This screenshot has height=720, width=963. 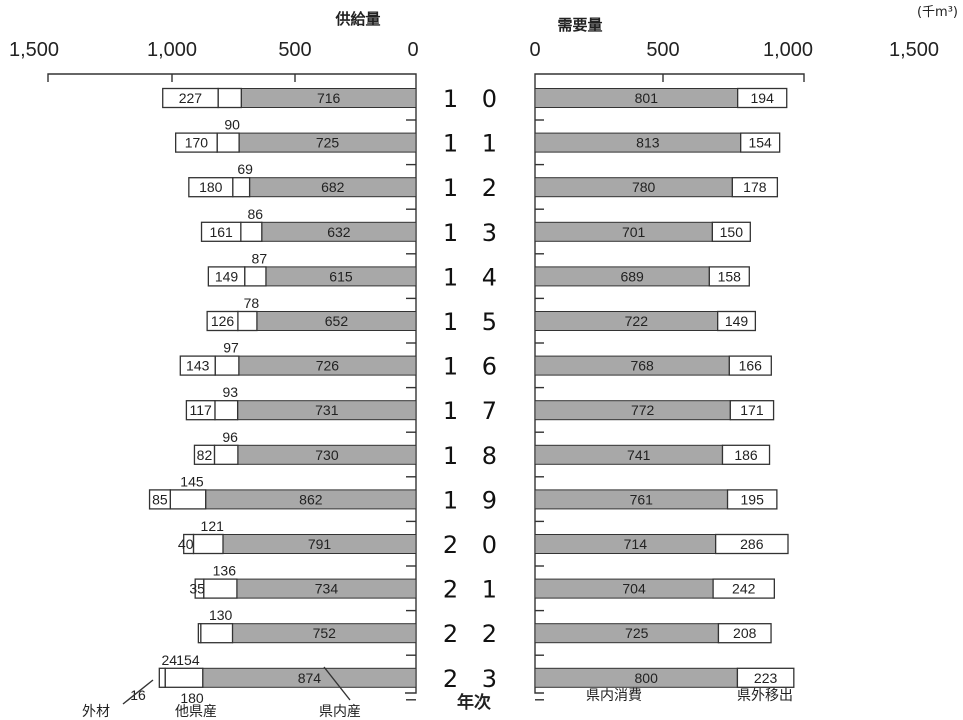 What do you see at coordinates (328, 366) in the screenshot?
I see `value-kennaisan-16: 726` at bounding box center [328, 366].